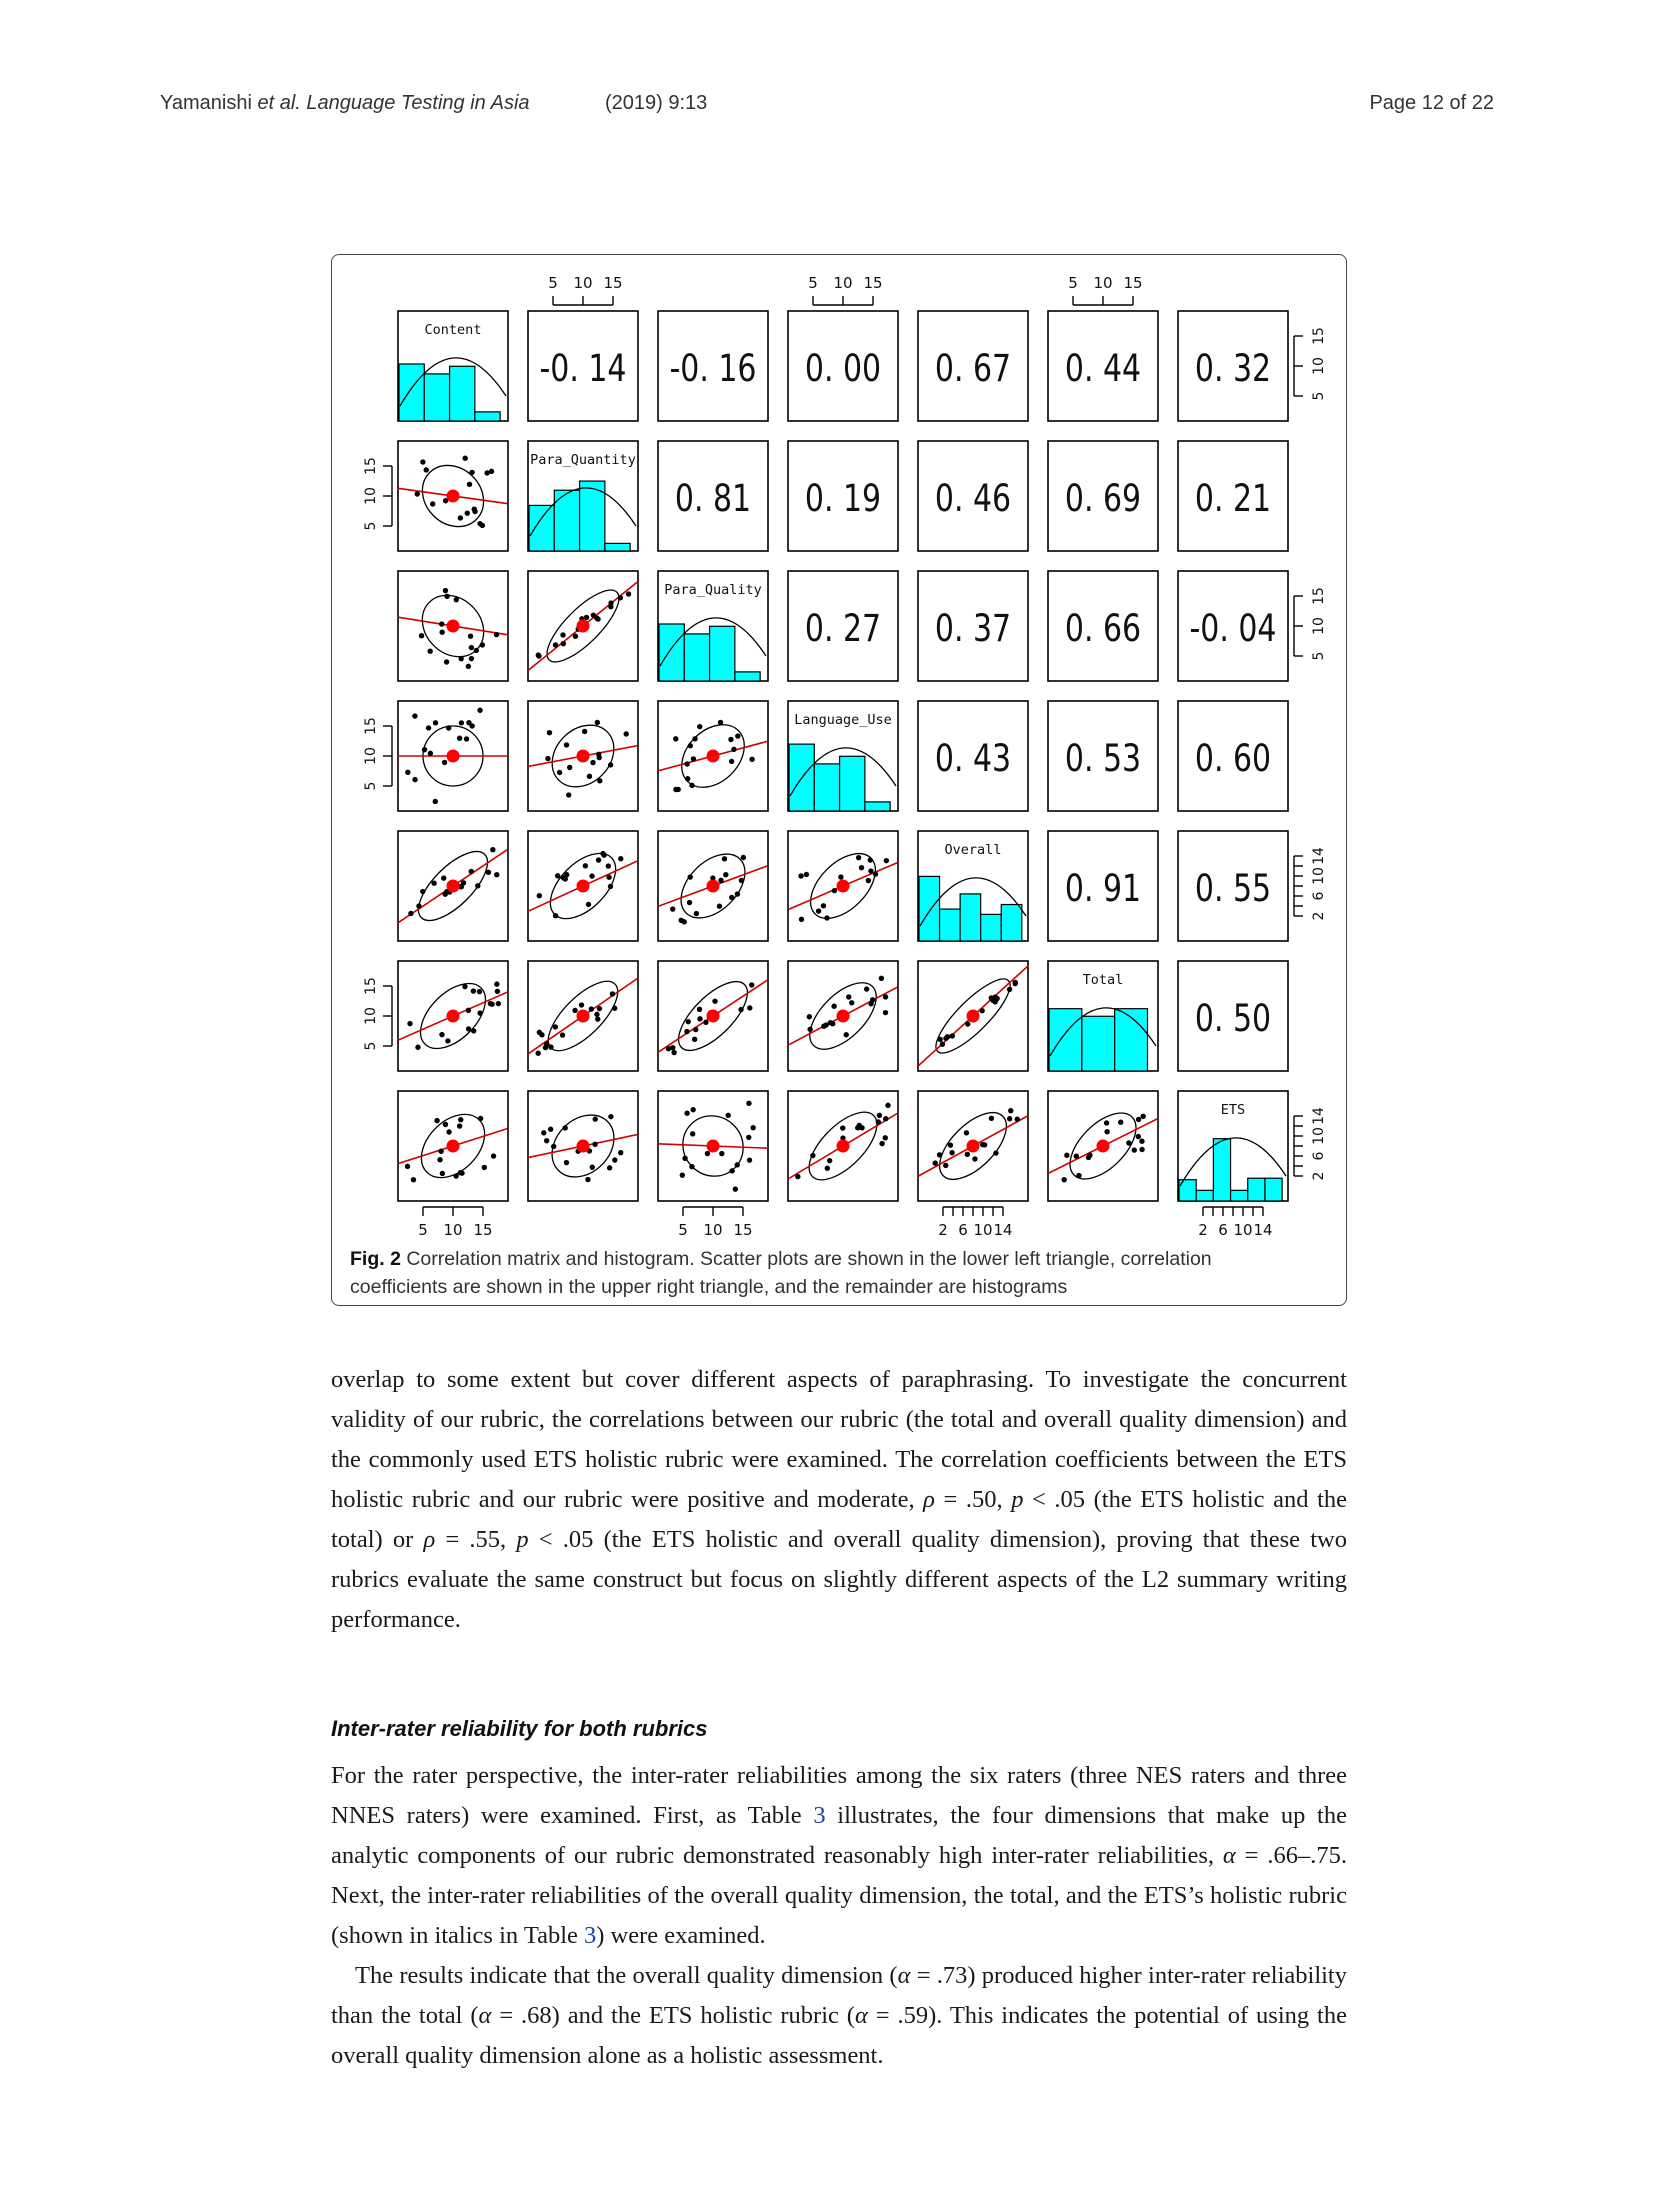 The height and width of the screenshot is (2205, 1654). Describe the element at coordinates (1319, 1176) in the screenshot. I see `axis-tick-label: 2` at that location.